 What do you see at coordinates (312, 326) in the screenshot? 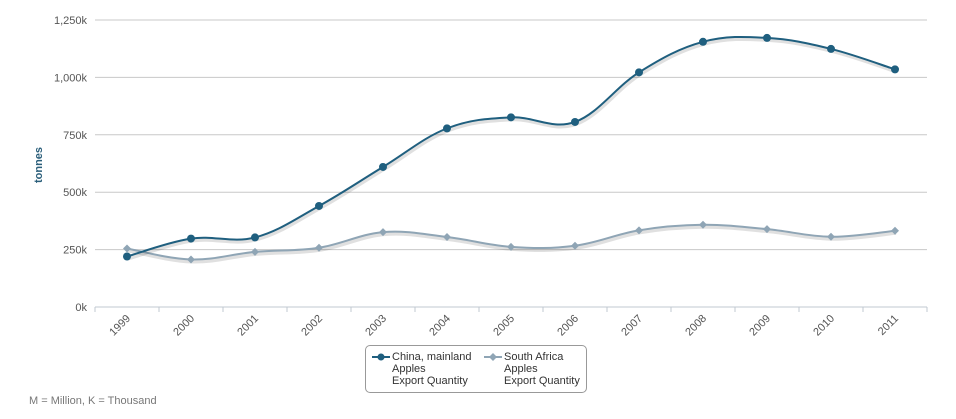
I see `x-tick-label: 2002` at bounding box center [312, 326].